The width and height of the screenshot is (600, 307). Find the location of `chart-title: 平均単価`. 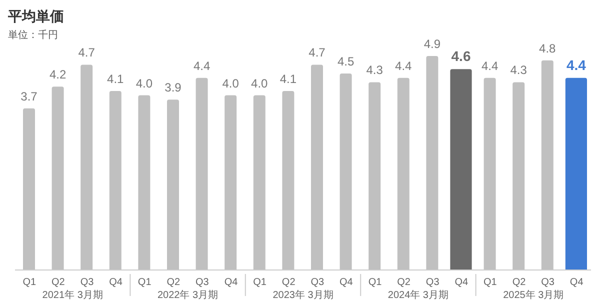

chart-title: 平均単価 is located at coordinates (36, 17).